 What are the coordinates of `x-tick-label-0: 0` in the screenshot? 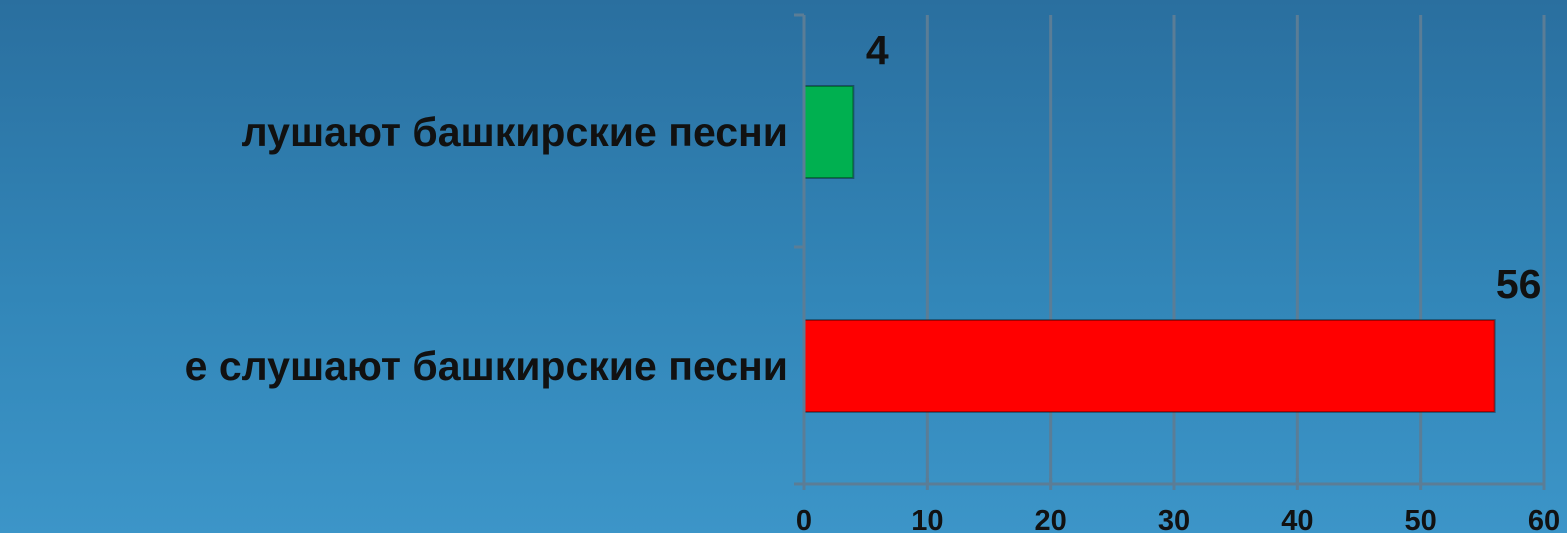 It's located at (804, 519).